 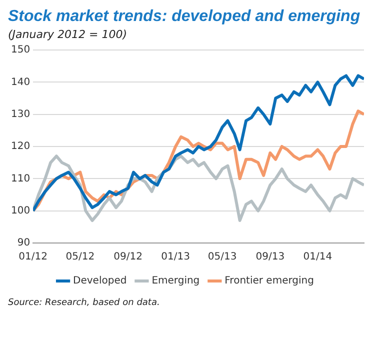 What do you see at coordinates (20, 50) in the screenshot?
I see `y-tick-label: 150` at bounding box center [20, 50].